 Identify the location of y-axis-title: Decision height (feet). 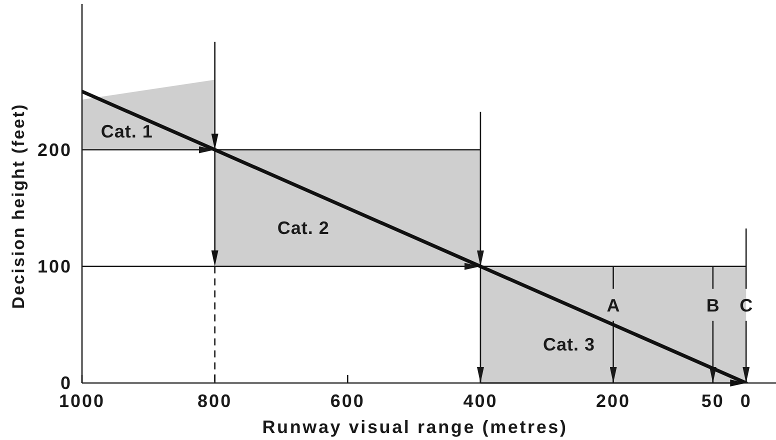
(18, 206).